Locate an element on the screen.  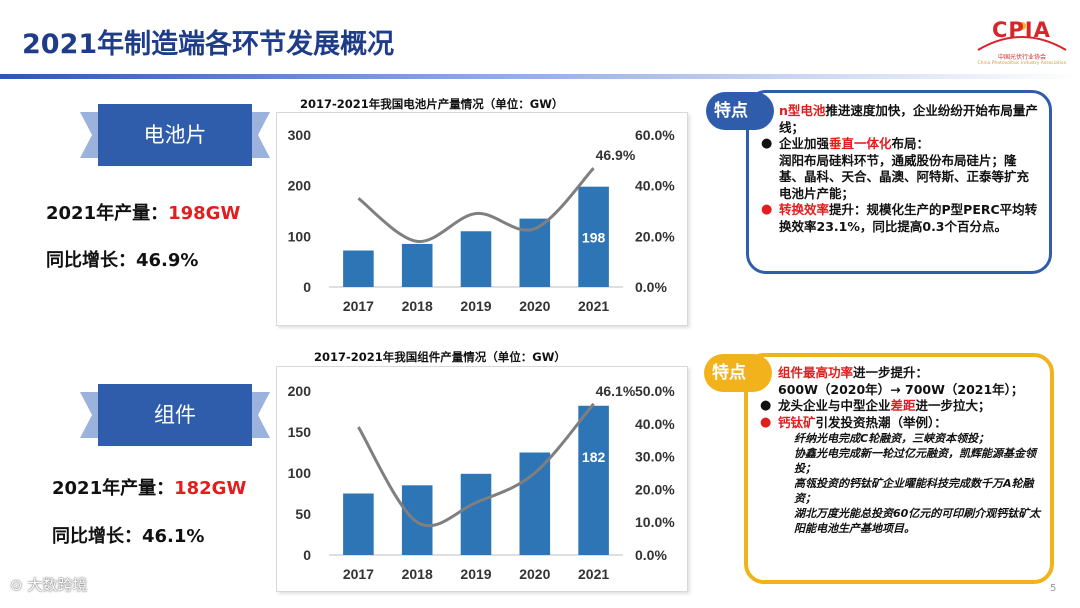
y2-tick-label: 10.0% is located at coordinates (655, 522).